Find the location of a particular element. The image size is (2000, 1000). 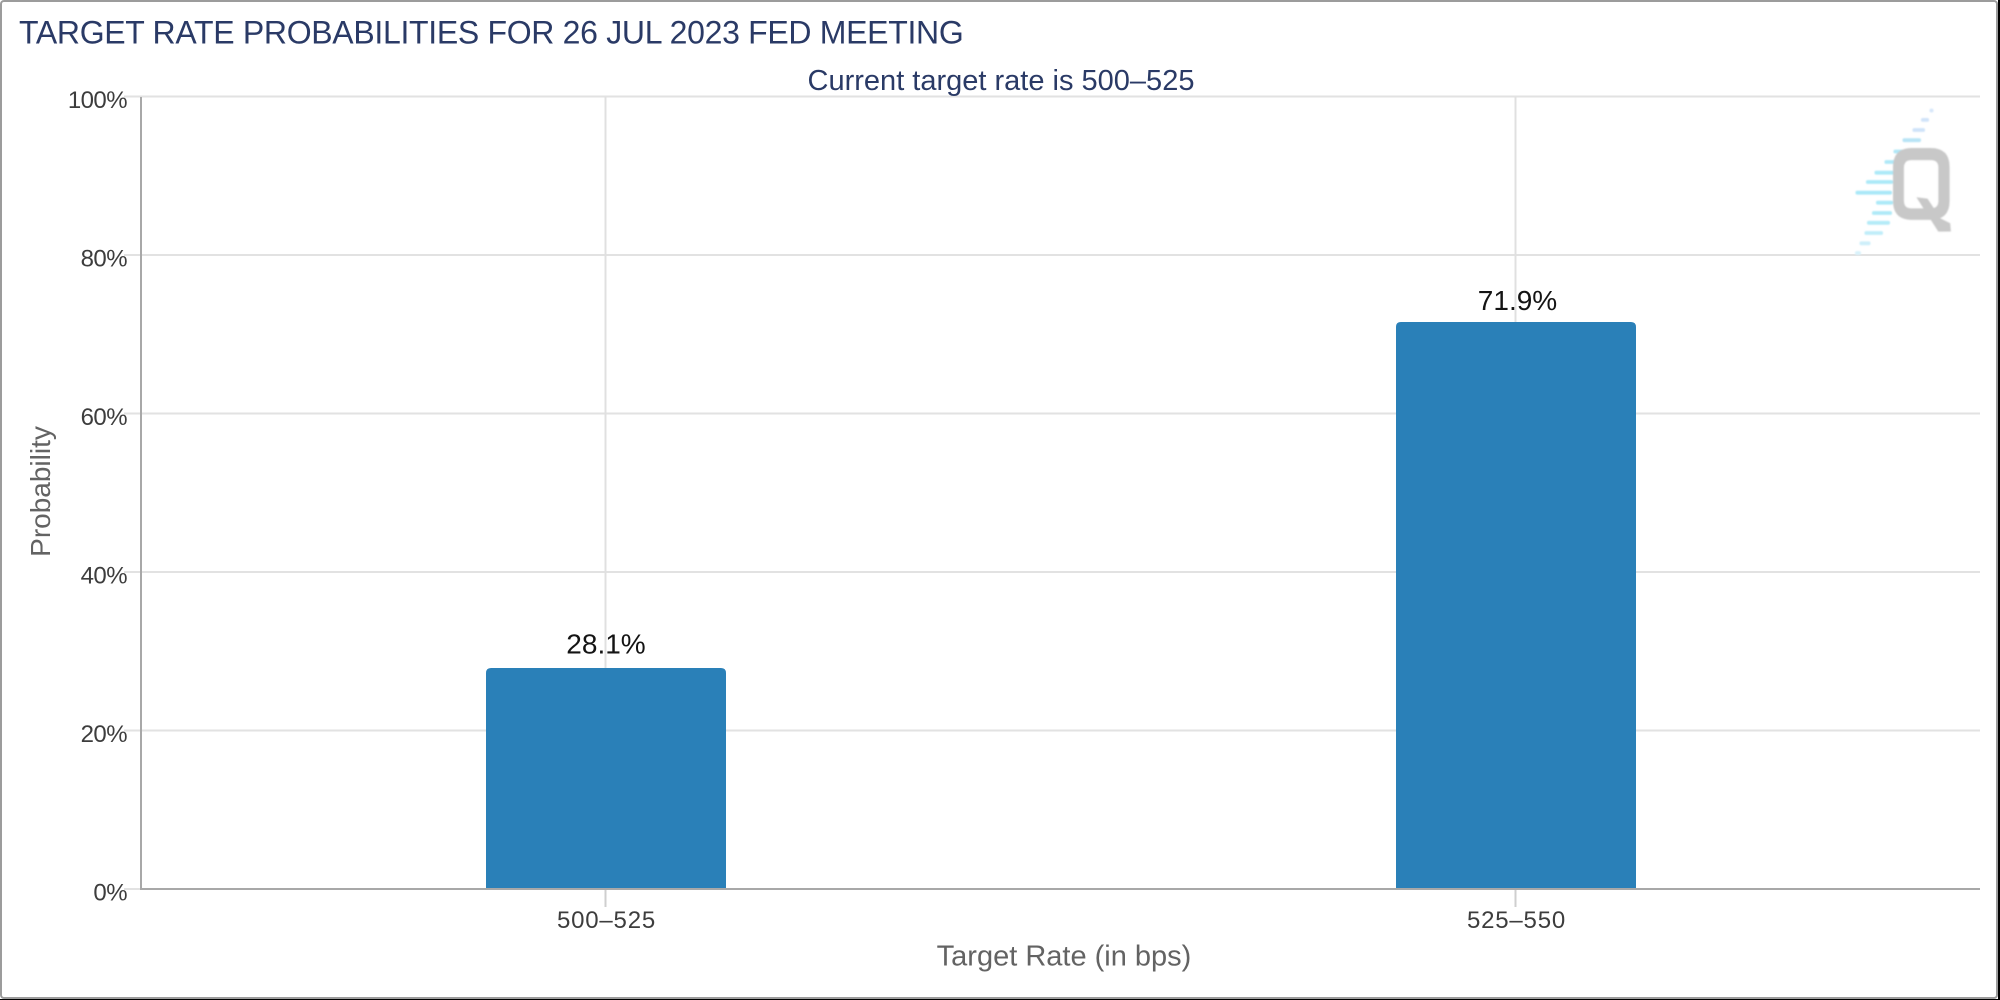

svg-text: 500–525 is located at coordinates (606, 920).